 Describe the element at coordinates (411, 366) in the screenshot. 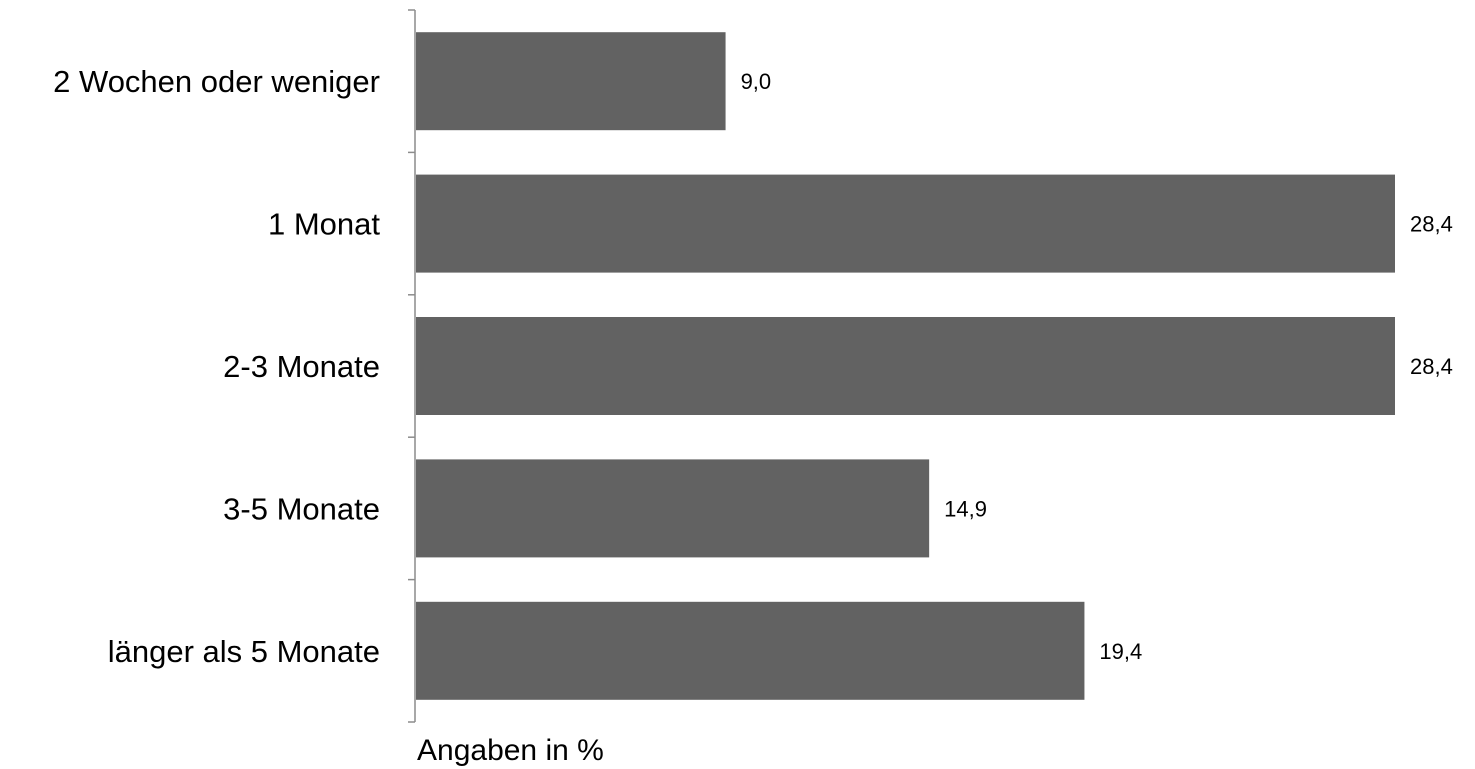

I see `y-axis-ticks` at that location.